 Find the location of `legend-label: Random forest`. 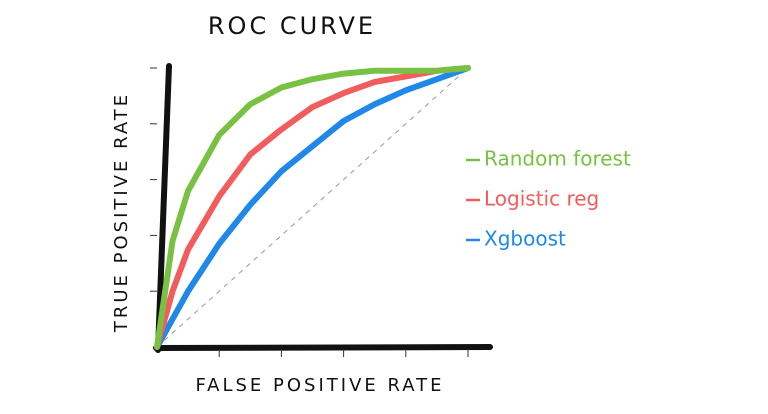

legend-label: Random forest is located at coordinates (557, 159).